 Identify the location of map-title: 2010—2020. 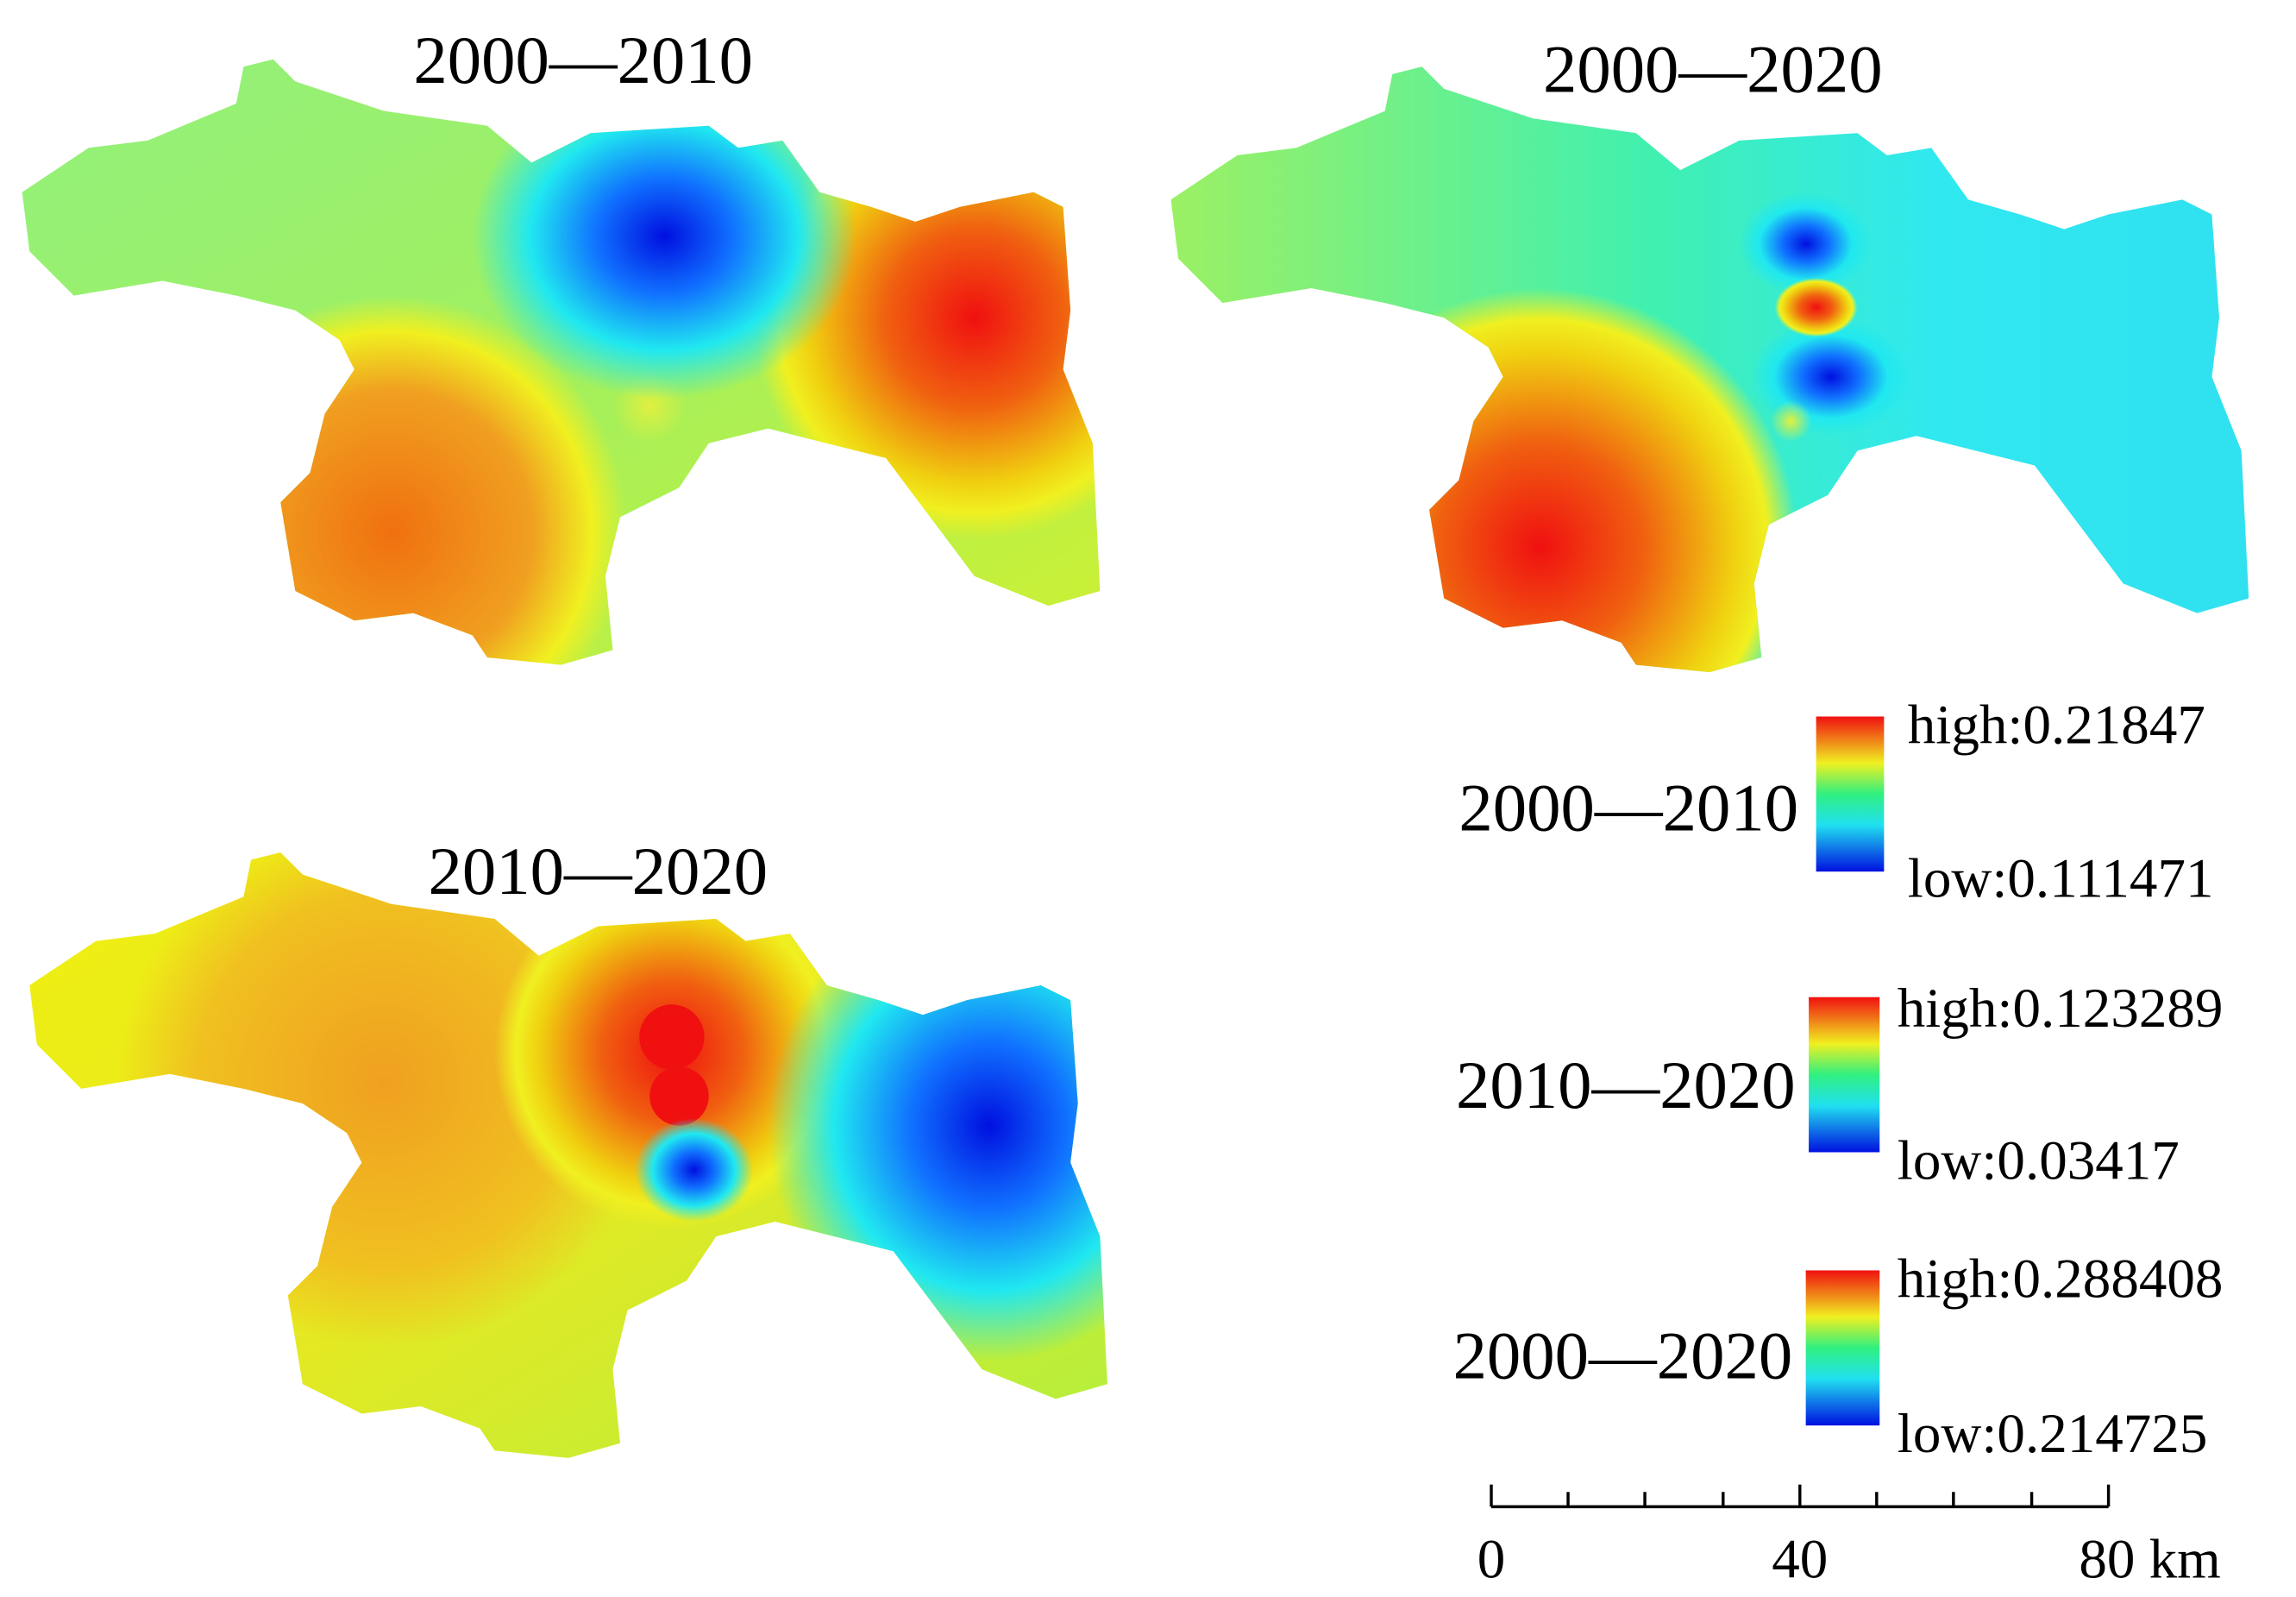
(598, 871).